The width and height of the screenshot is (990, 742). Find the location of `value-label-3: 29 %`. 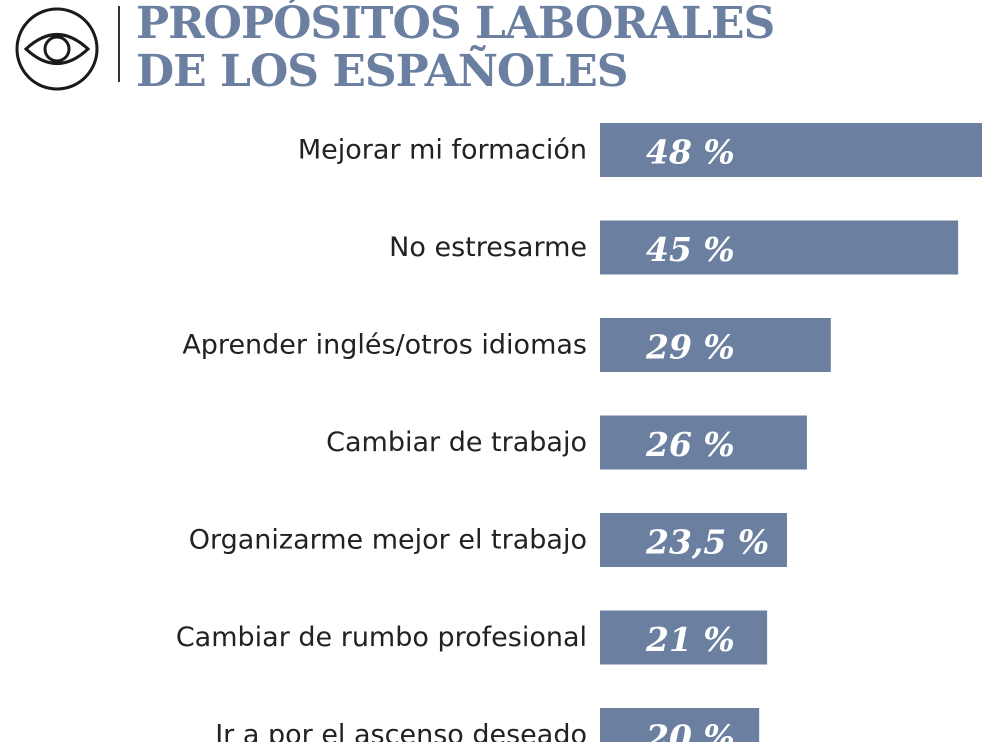

value-label-3: 29 % is located at coordinates (690, 347).